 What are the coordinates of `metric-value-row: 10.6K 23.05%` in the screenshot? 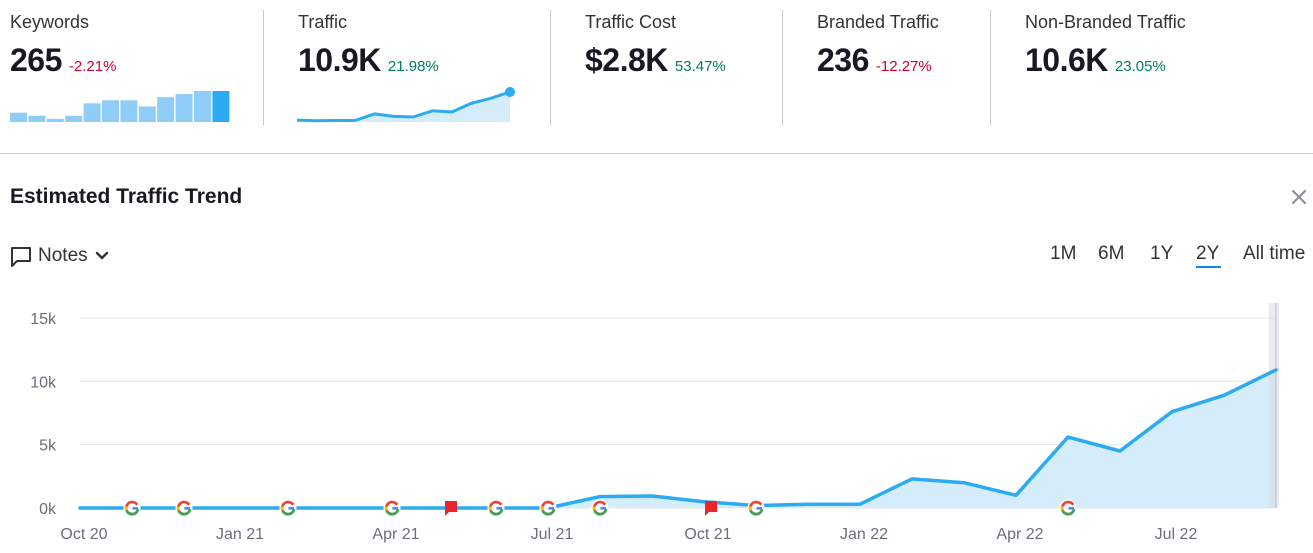 It's located at (1095, 60).